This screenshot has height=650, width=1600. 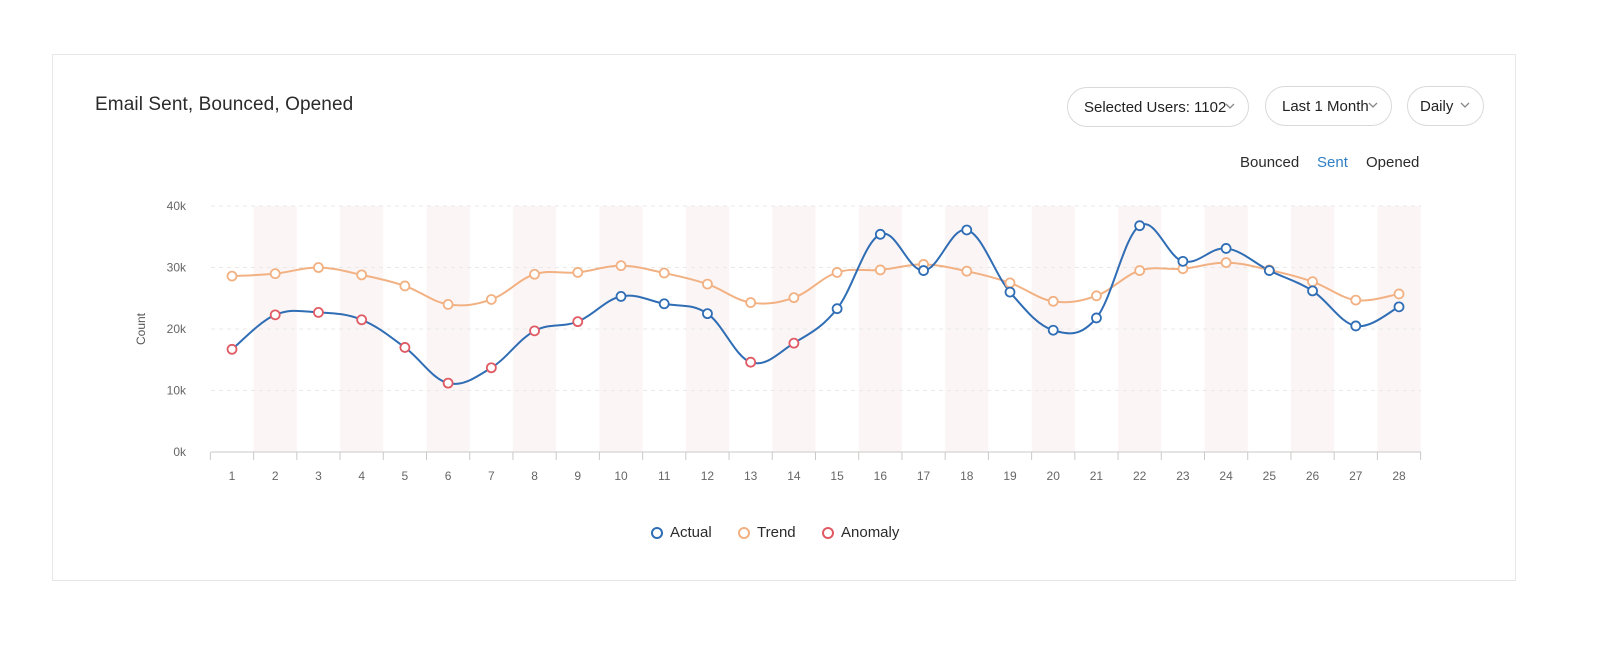 What do you see at coordinates (657, 532) in the screenshot?
I see `legend-actual-marker` at bounding box center [657, 532].